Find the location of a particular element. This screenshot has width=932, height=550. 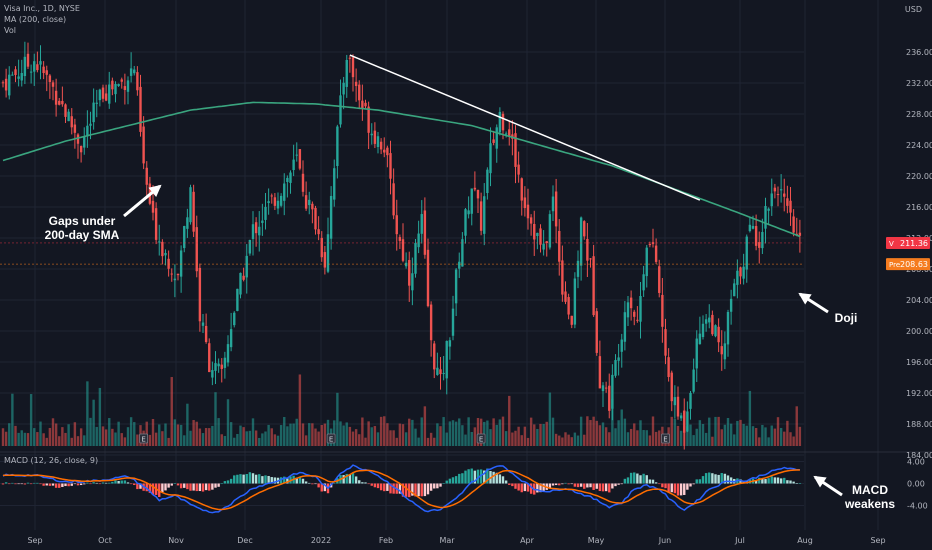

gap-annotation: Gaps under is located at coordinates (82, 221).